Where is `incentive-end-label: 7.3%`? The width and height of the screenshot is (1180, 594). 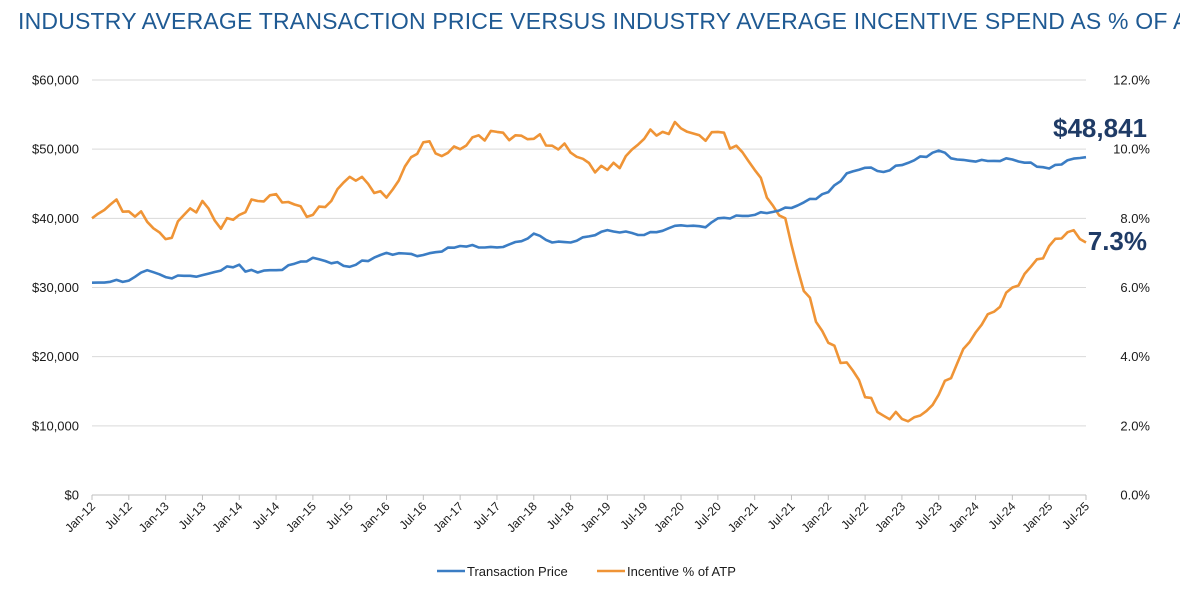
incentive-end-label: 7.3% is located at coordinates (1117, 241).